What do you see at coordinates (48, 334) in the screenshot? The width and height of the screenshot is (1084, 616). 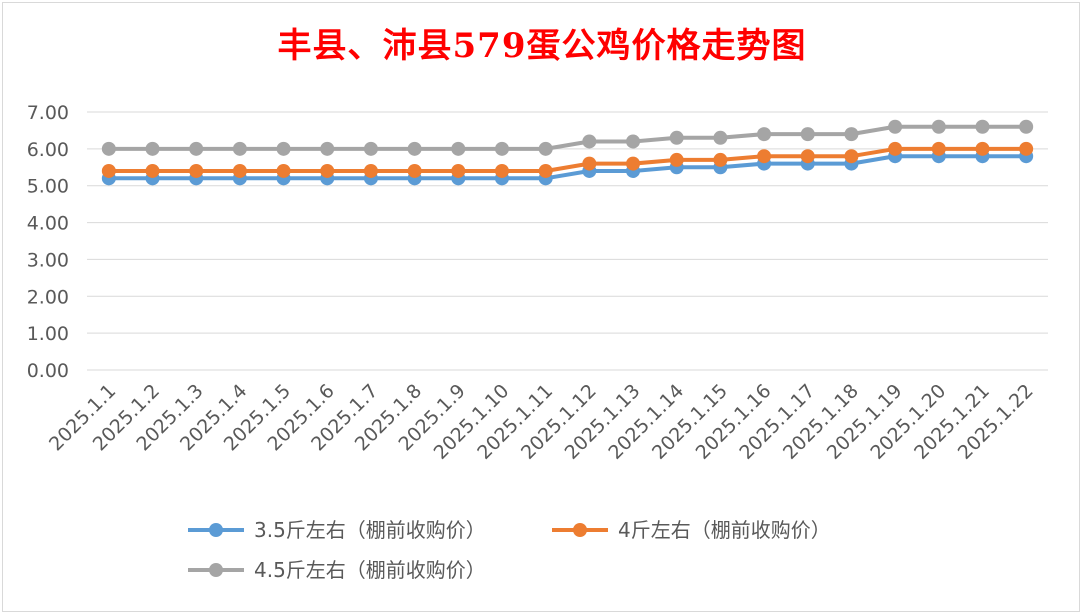 I see `y-tick-label: 1.00` at bounding box center [48, 334].